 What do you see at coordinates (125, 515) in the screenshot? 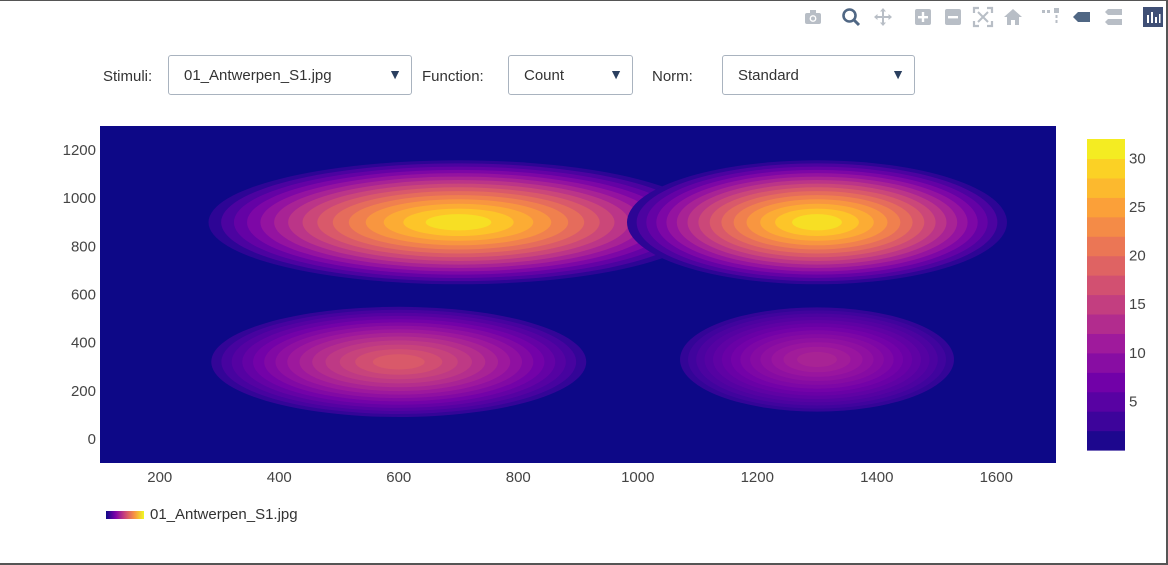
I see `legend-swatch` at bounding box center [125, 515].